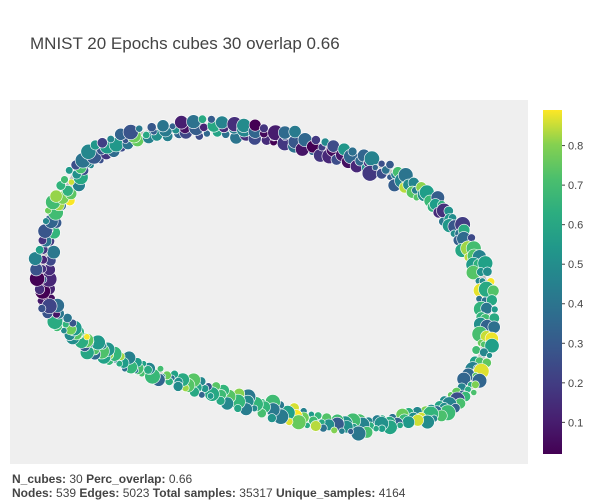  Describe the element at coordinates (575, 423) in the screenshot. I see `colorbar-tick-label: 0.1` at that location.